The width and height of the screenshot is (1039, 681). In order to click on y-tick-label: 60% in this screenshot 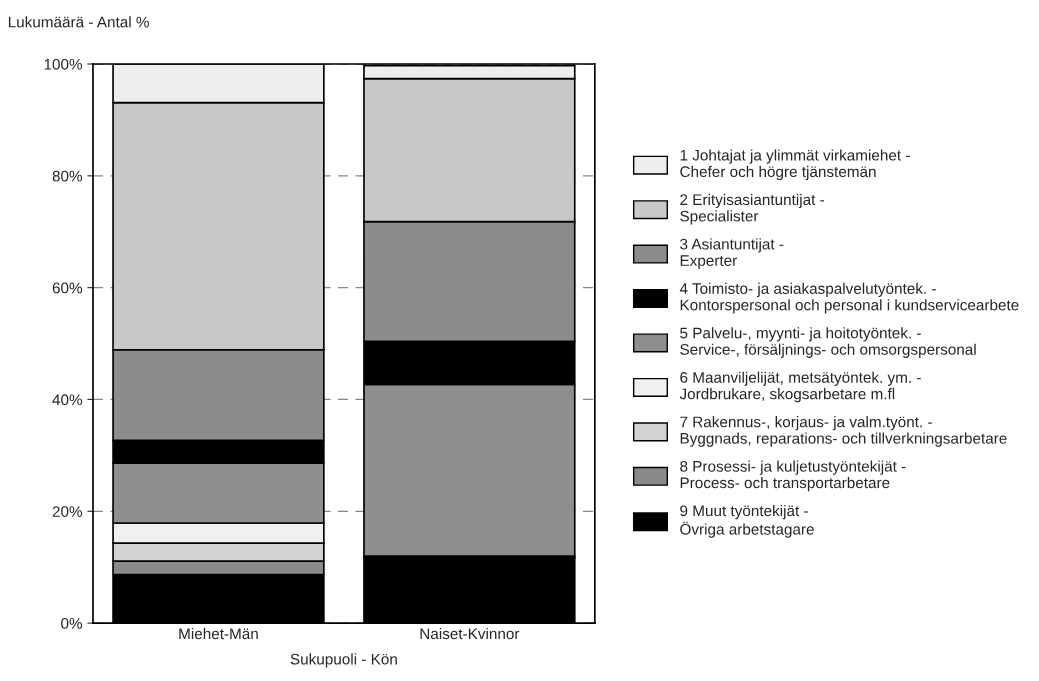, I will do `click(67, 288)`.